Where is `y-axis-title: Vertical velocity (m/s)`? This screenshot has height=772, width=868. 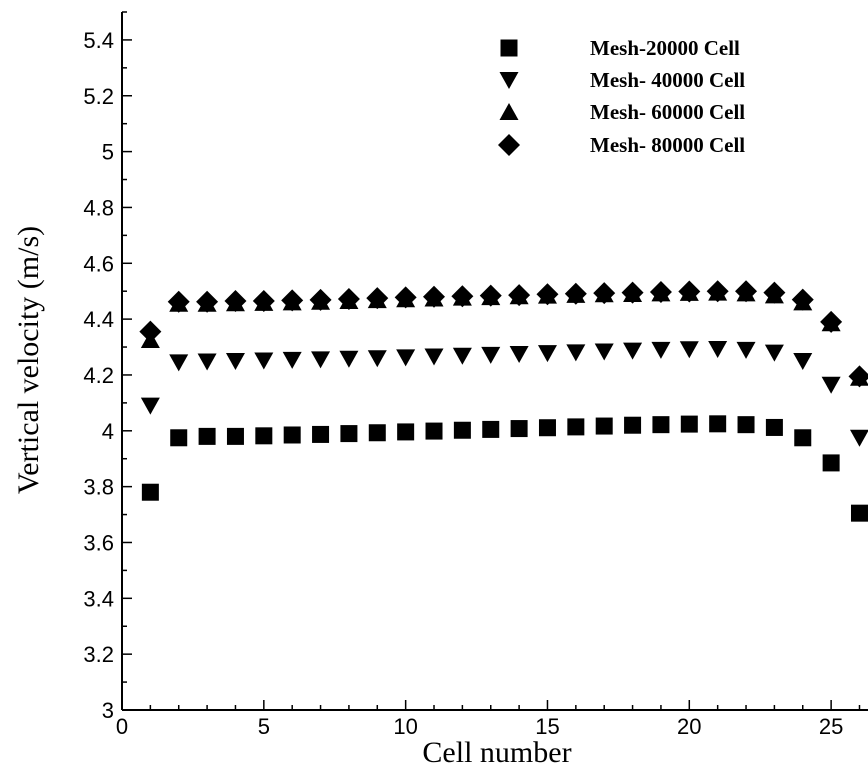 y-axis-title: Vertical velocity (m/s) is located at coordinates (28, 360).